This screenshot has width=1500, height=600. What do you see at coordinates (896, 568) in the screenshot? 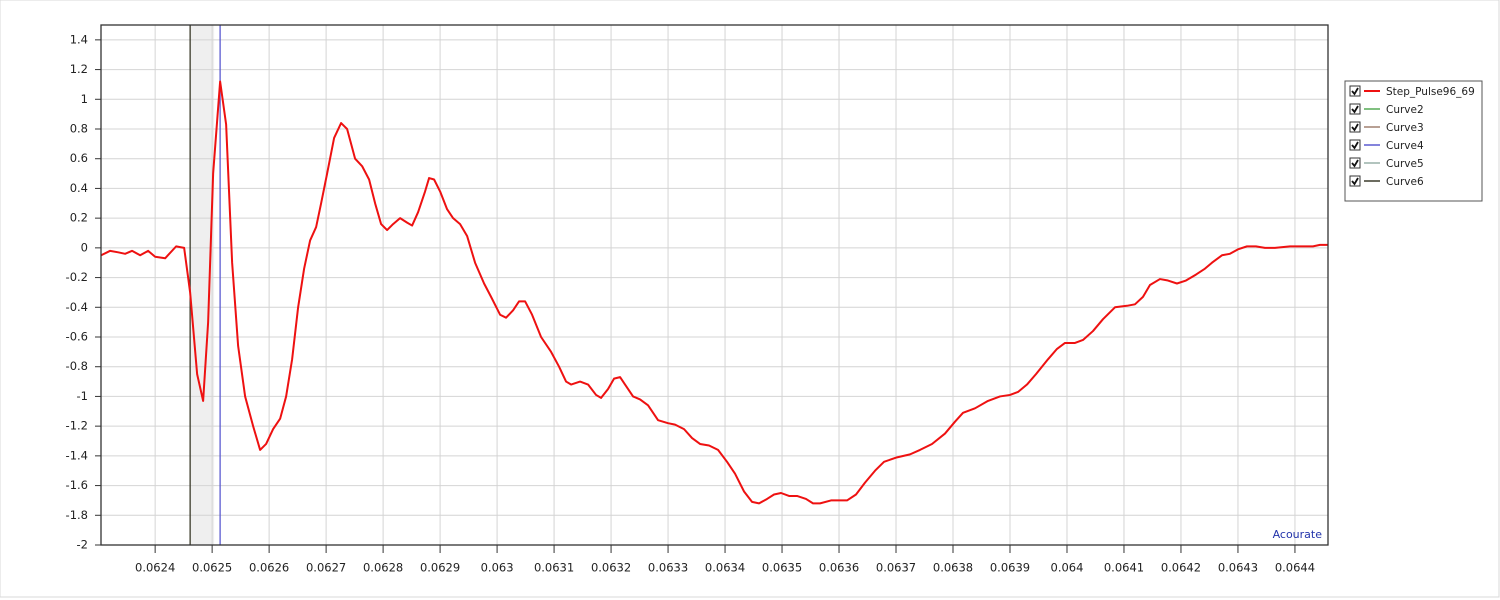
I see `x-tick-label: 0.0637` at bounding box center [896, 568].